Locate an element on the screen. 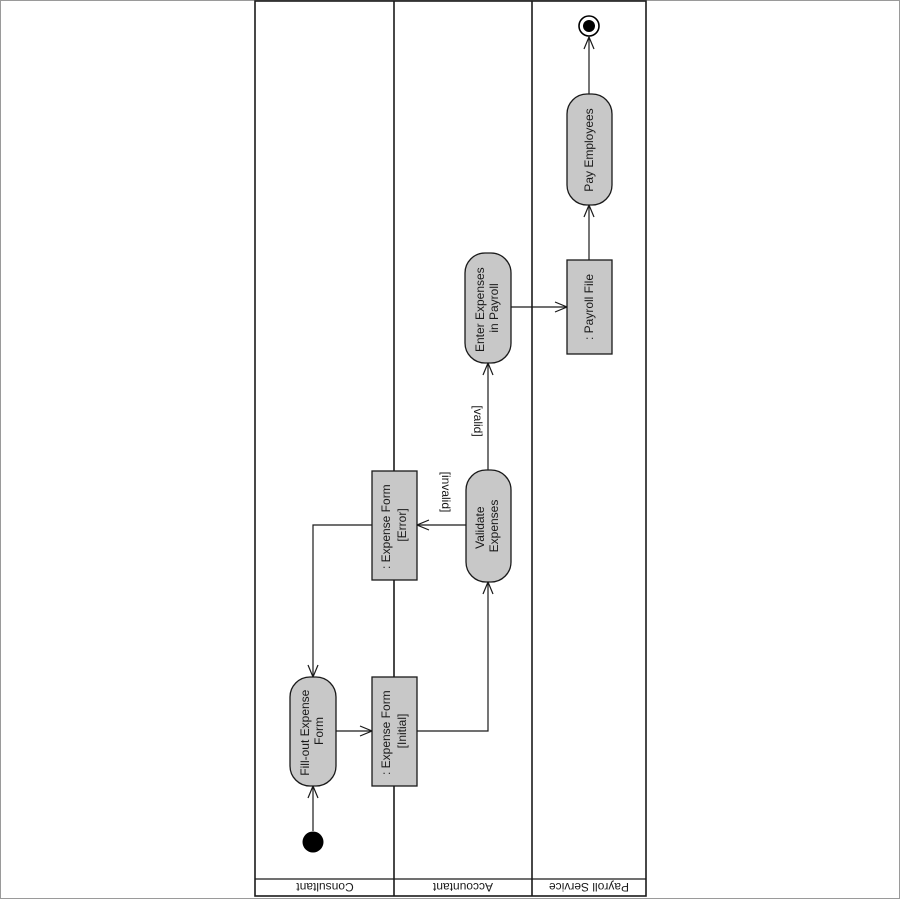  guard-valid: [valid] is located at coordinates (478, 420).